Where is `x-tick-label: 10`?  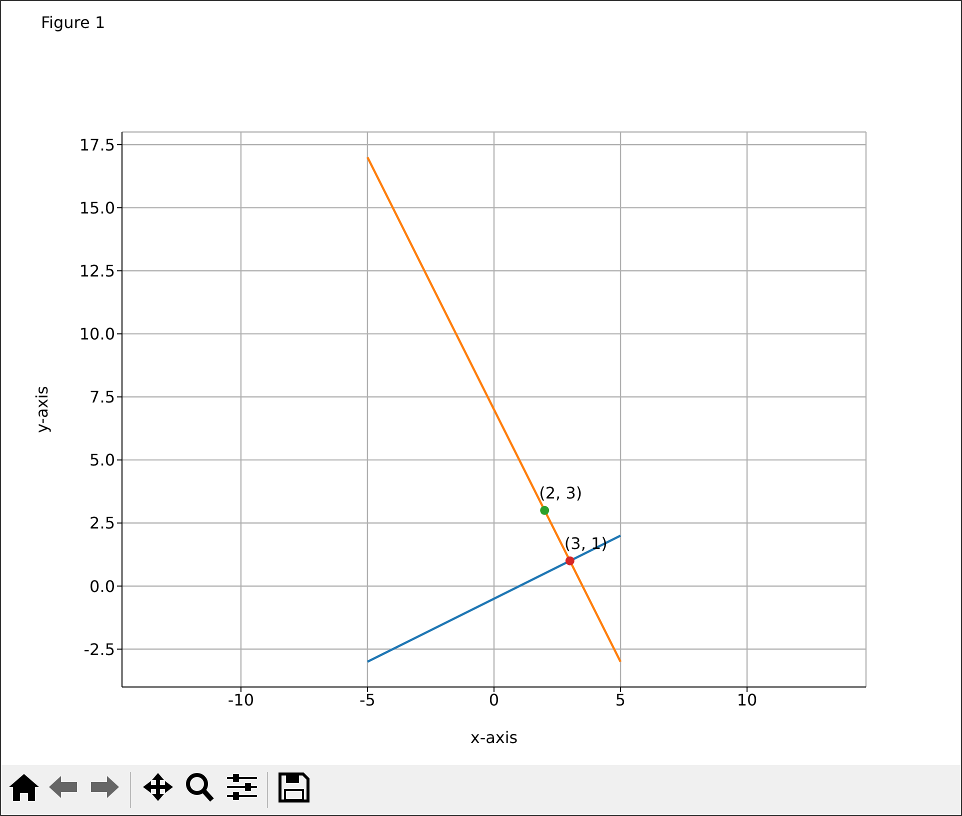 x-tick-label: 10 is located at coordinates (747, 700).